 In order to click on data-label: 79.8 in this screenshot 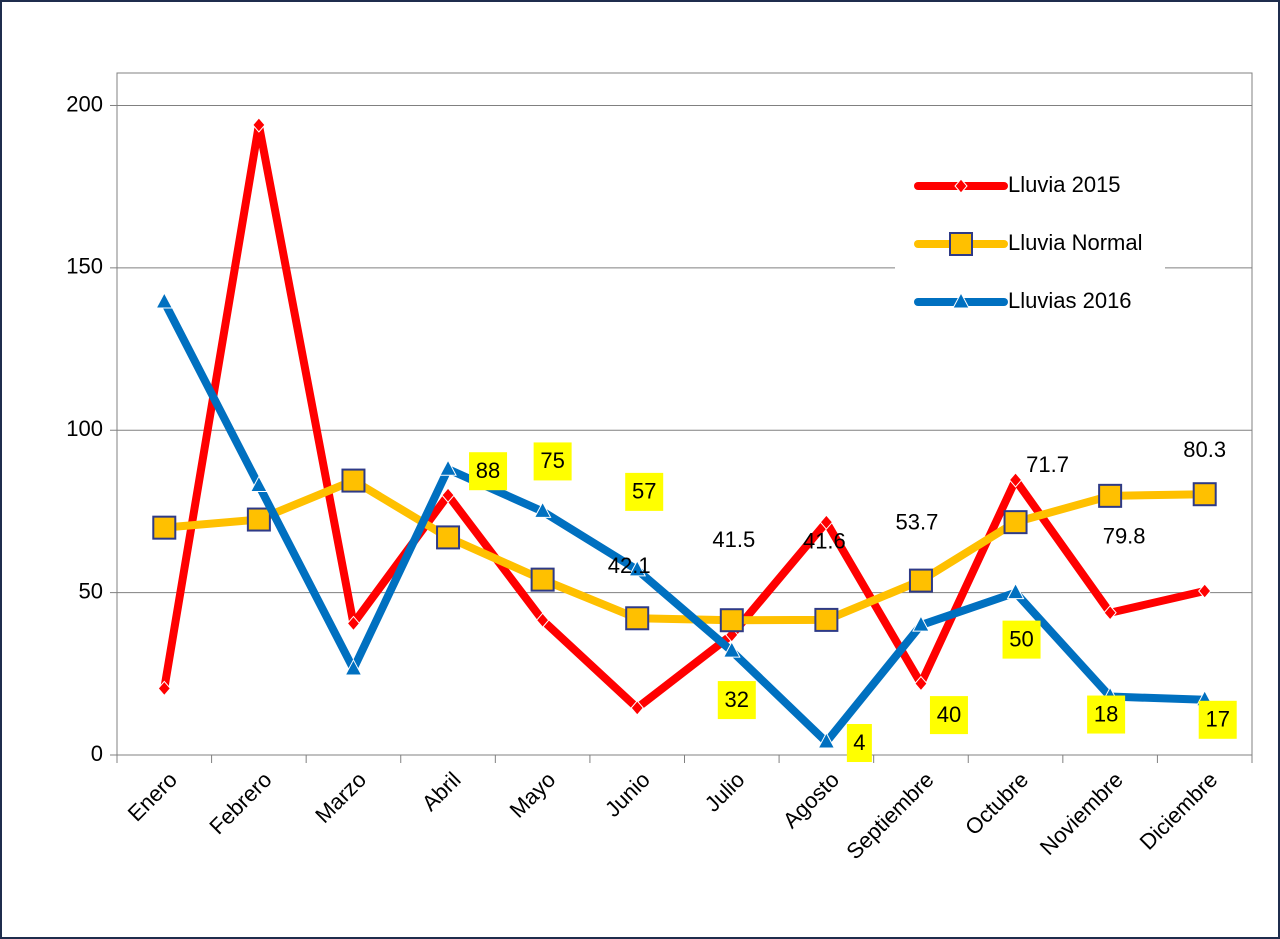, I will do `click(1124, 536)`.